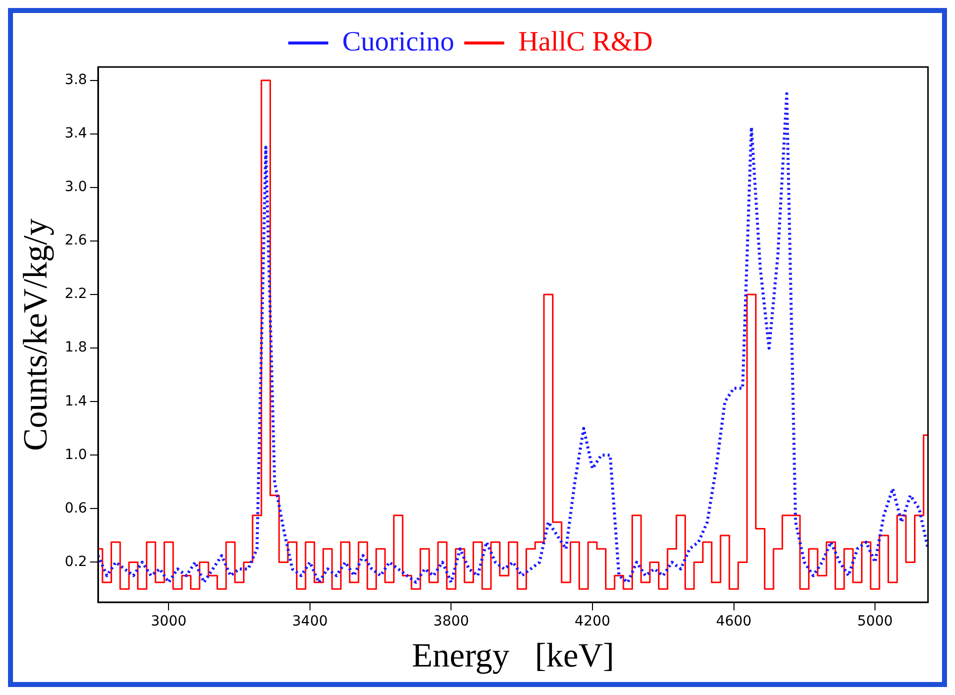 This screenshot has height=695, width=955. Describe the element at coordinates (76, 454) in the screenshot. I see `y-tick-label: 1.0` at that location.